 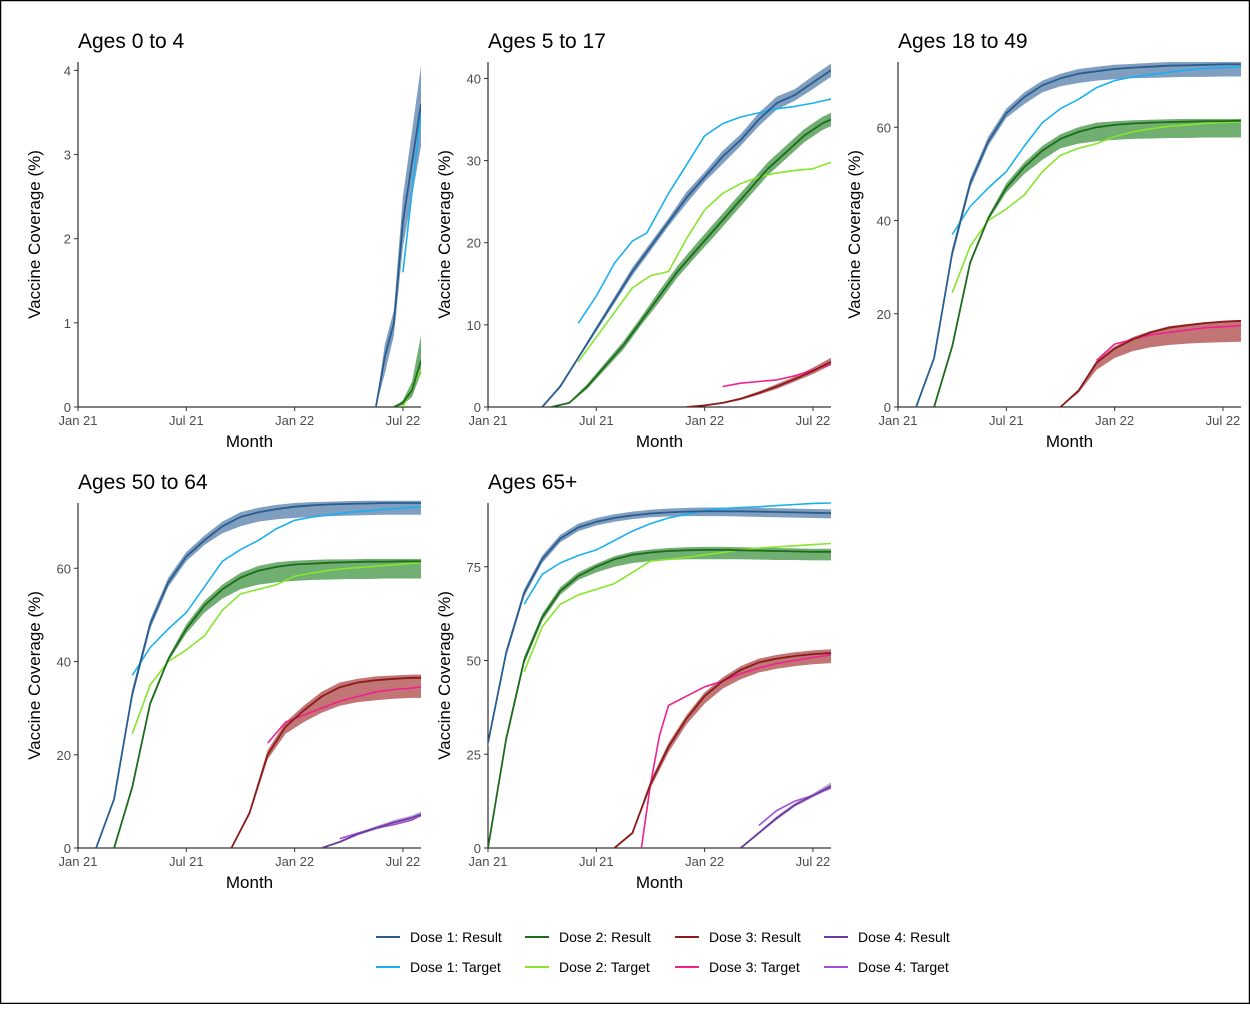 I want to click on y-tick-label: 10, so click(x=474, y=325).